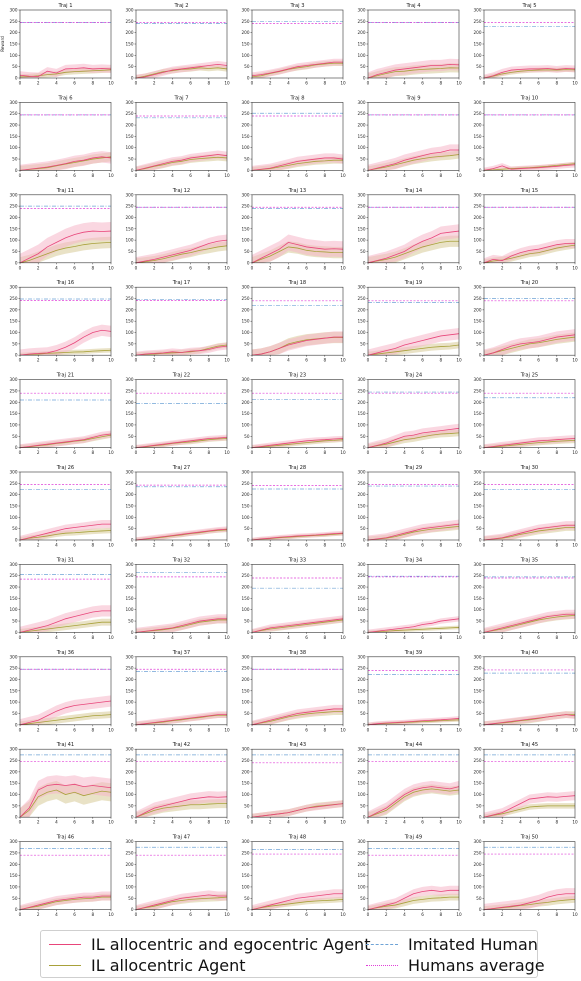 Image resolution: width=581 pixels, height=981 pixels. I want to click on subplot-title: Traj 9, so click(412, 98).